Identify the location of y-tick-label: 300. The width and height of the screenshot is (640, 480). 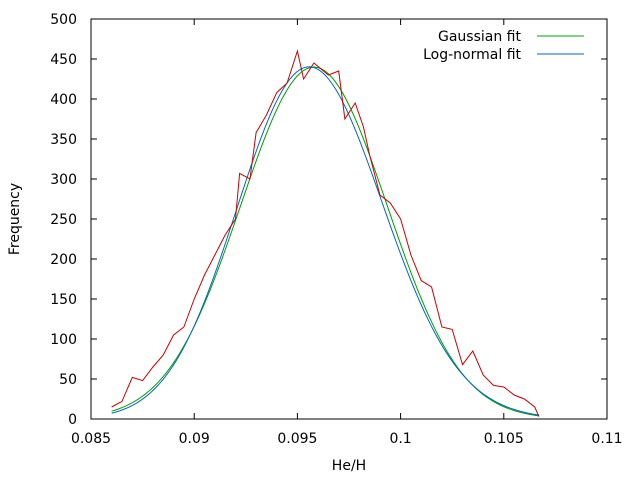
(63, 180).